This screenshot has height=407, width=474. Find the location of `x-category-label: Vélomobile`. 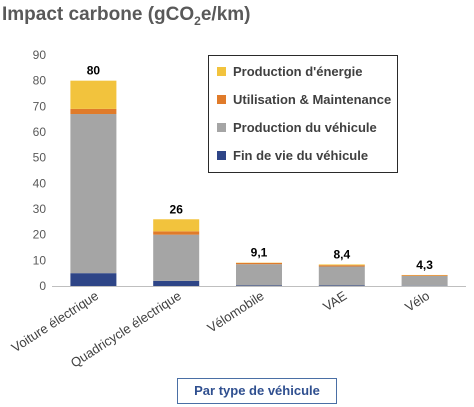

x-category-label: Vélomobile is located at coordinates (236, 312).